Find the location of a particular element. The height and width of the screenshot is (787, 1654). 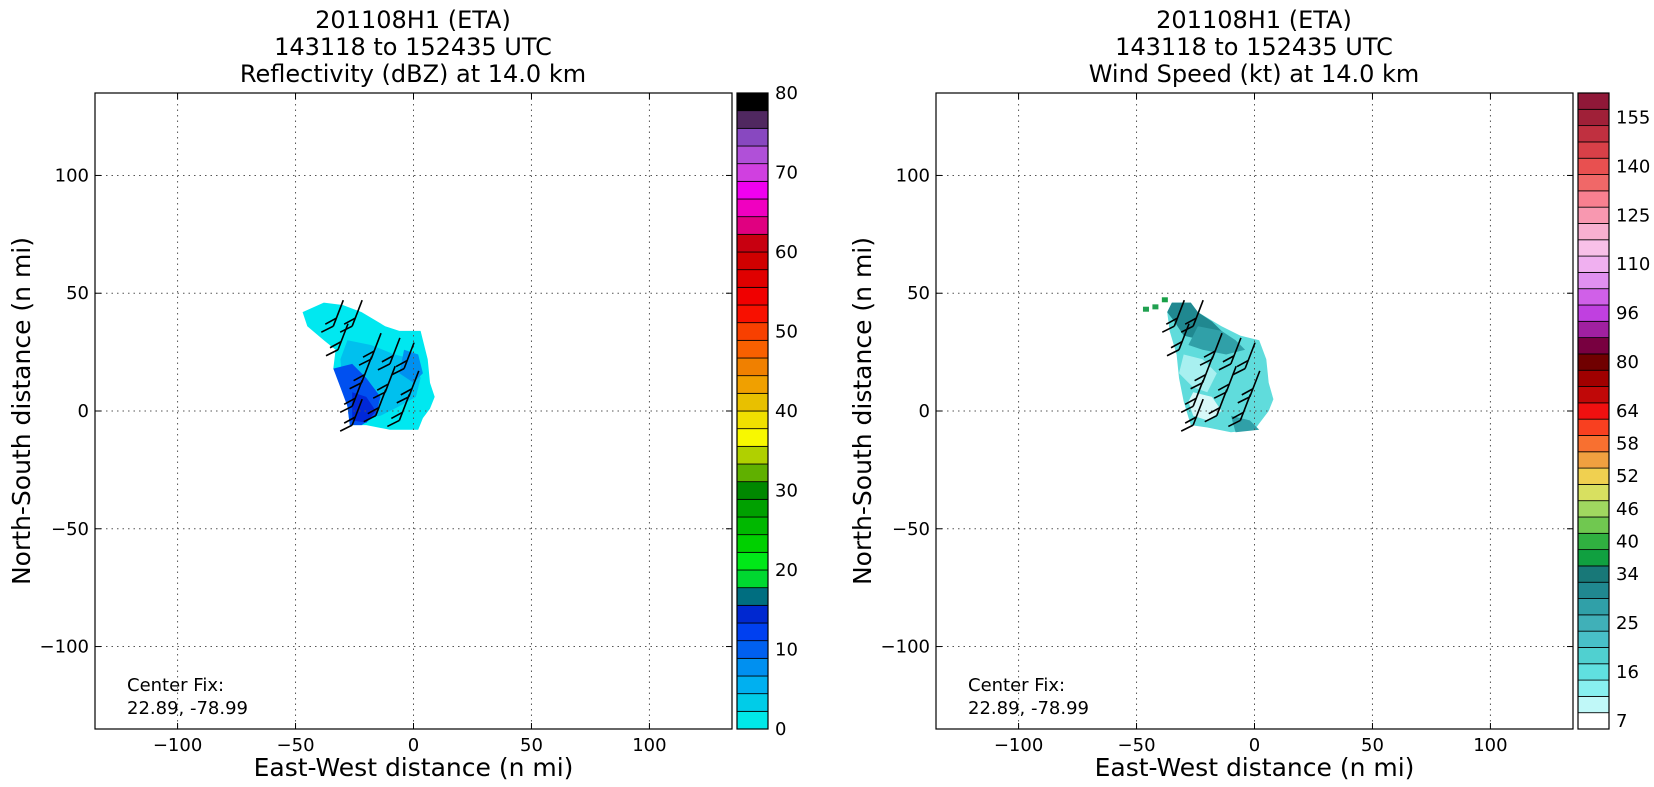

colorbar-tick-label: 155 is located at coordinates (1633, 117).